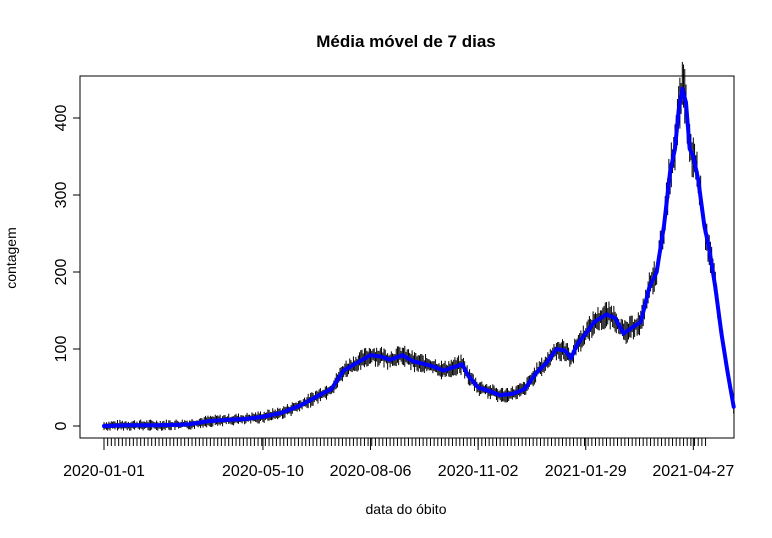 This screenshot has width=772, height=538. Describe the element at coordinates (405, 442) in the screenshot. I see `x-minor-ticks` at that location.